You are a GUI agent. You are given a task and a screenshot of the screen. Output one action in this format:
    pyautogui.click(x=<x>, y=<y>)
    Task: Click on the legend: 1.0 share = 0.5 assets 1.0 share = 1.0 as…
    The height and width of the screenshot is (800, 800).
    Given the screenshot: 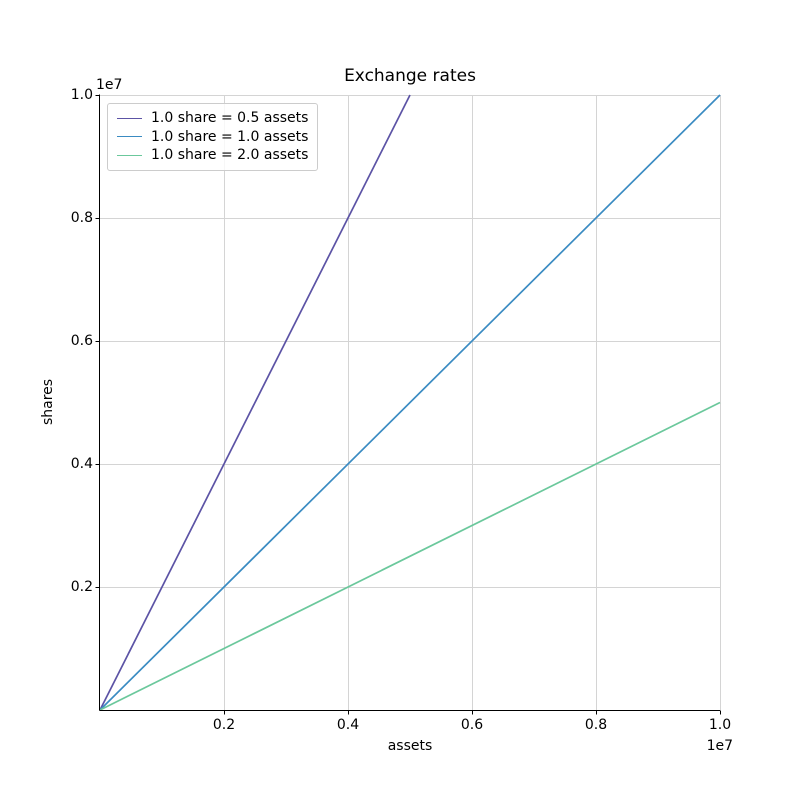 What is the action you would take?
    pyautogui.click(x=213, y=137)
    